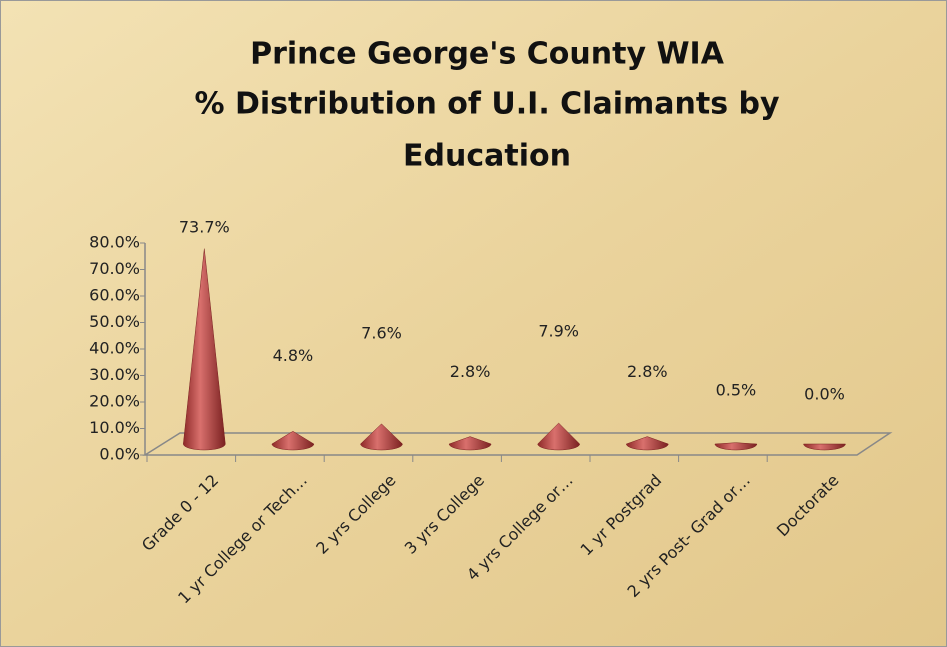  Describe the element at coordinates (114, 295) in the screenshot. I see `y-tick-label: 60.0%` at that location.